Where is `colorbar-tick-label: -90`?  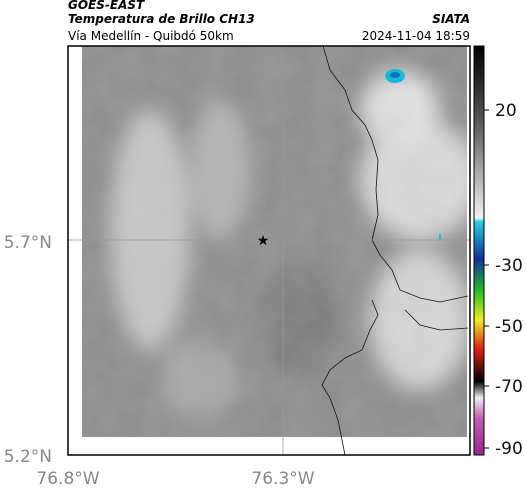 colorbar-tick-label: -90 is located at coordinates (509, 449).